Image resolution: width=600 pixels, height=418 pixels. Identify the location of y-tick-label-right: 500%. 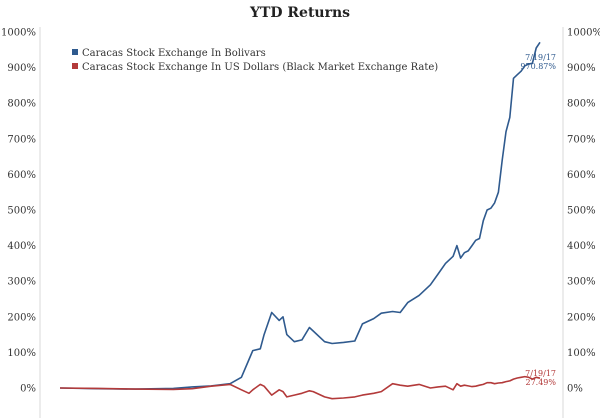
(581, 211).